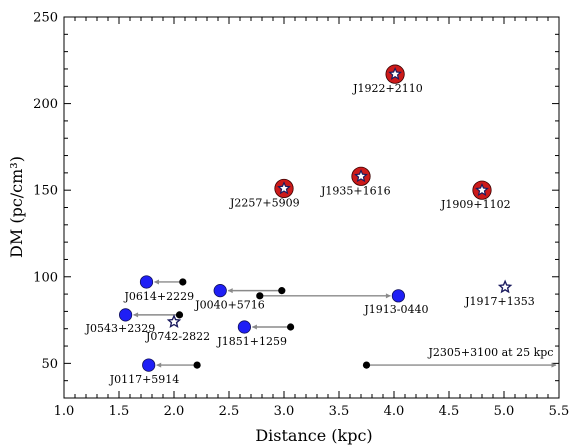 This screenshot has width=571, height=446. I want to click on pulsar-label: J1922+2110, so click(387, 88).